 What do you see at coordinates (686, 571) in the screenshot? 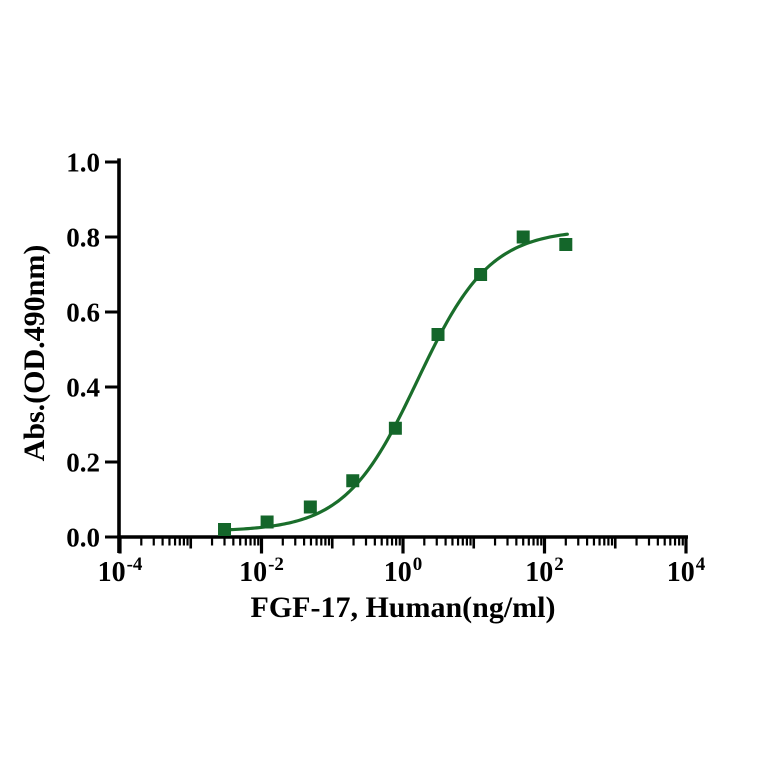
I see `x-tick-label: 10⁴` at bounding box center [686, 571].